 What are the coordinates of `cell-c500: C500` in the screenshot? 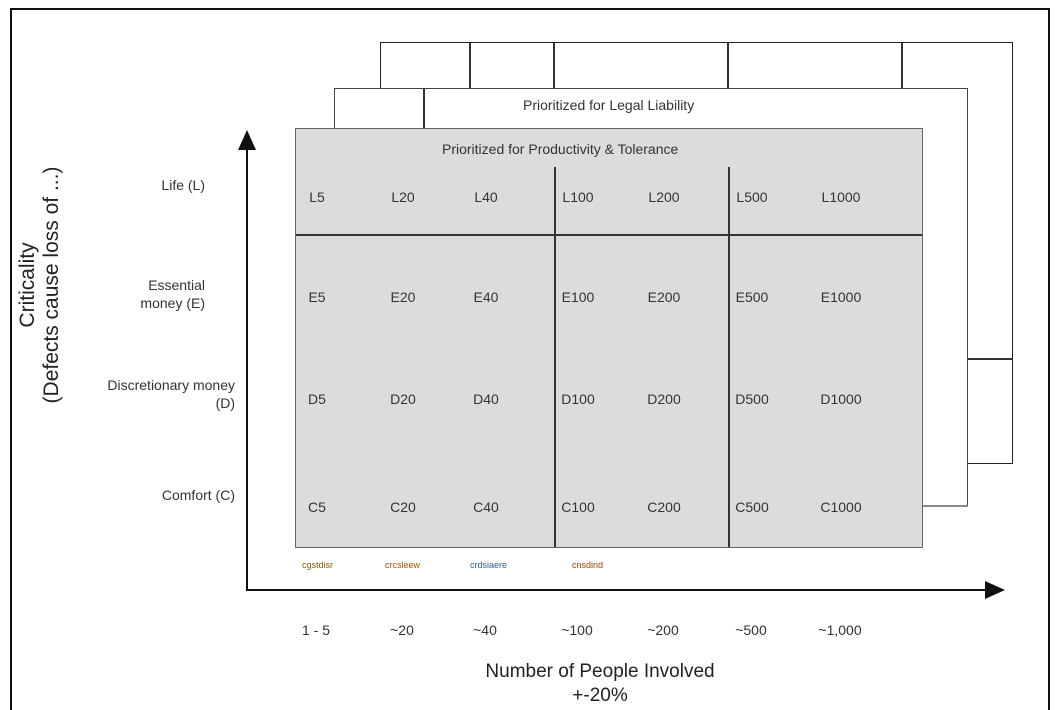 It's located at (752, 507).